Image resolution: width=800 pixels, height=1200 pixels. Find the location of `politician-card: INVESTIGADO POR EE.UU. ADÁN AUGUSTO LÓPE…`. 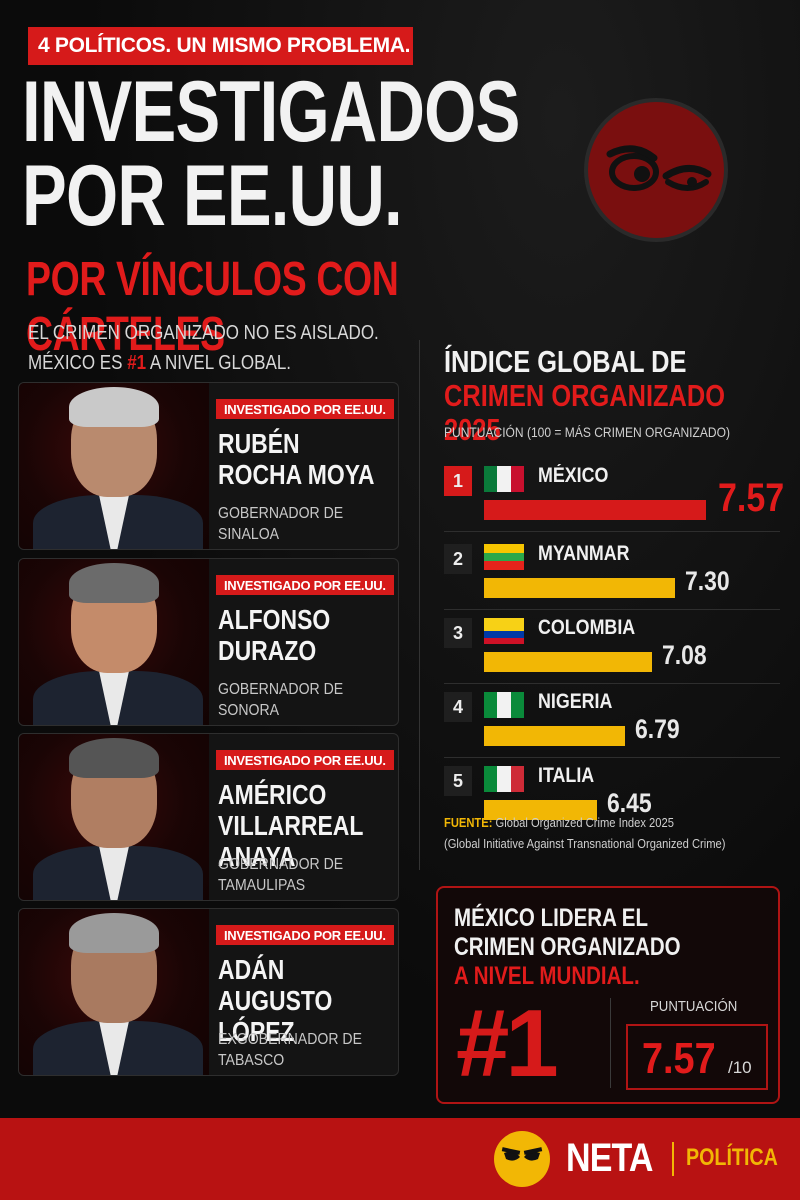

politician-card: INVESTIGADO POR EE.UU. ADÁN AUGUSTO LÓPE… is located at coordinates (208, 992).